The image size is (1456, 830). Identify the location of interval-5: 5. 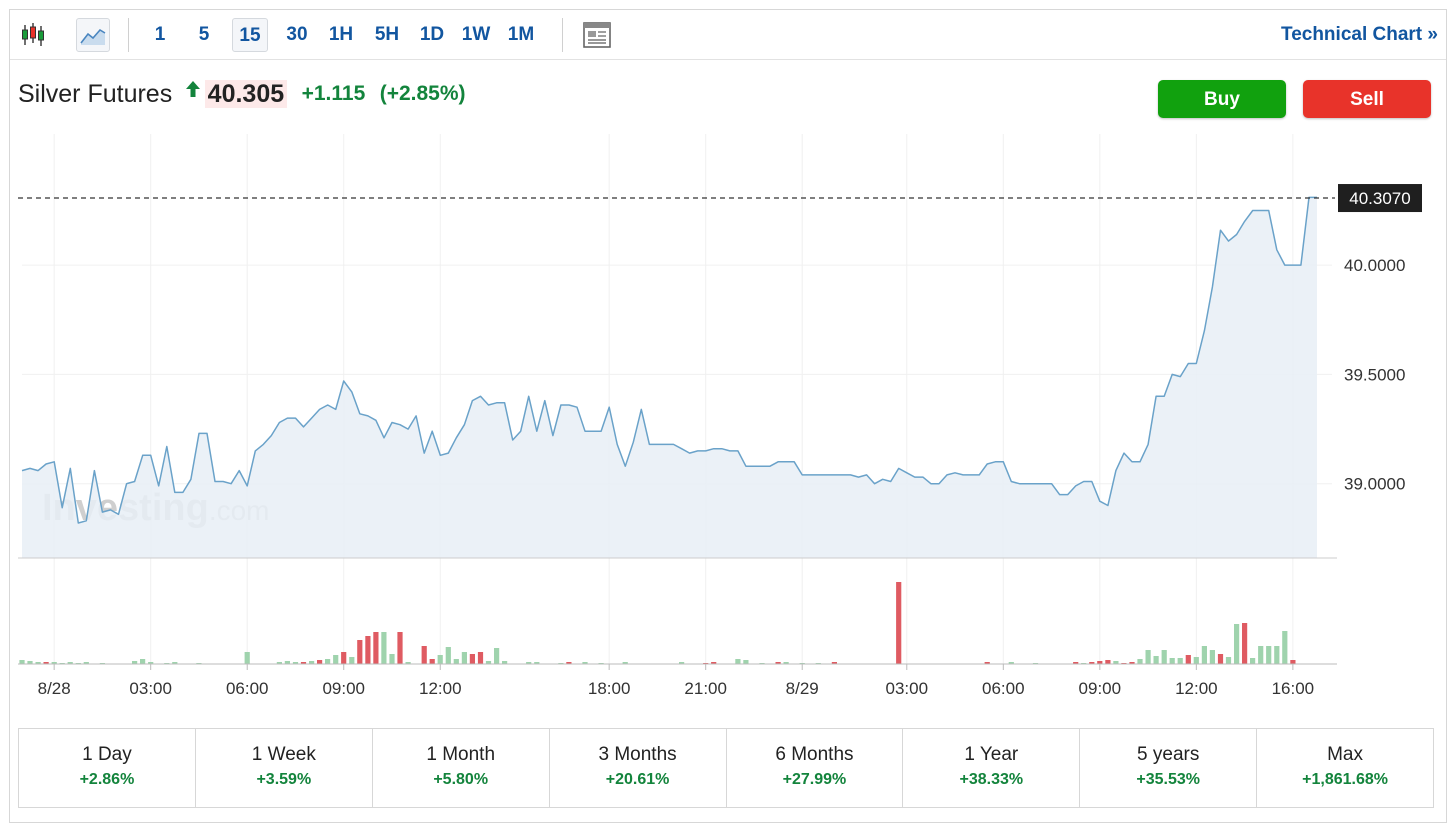
(204, 34).